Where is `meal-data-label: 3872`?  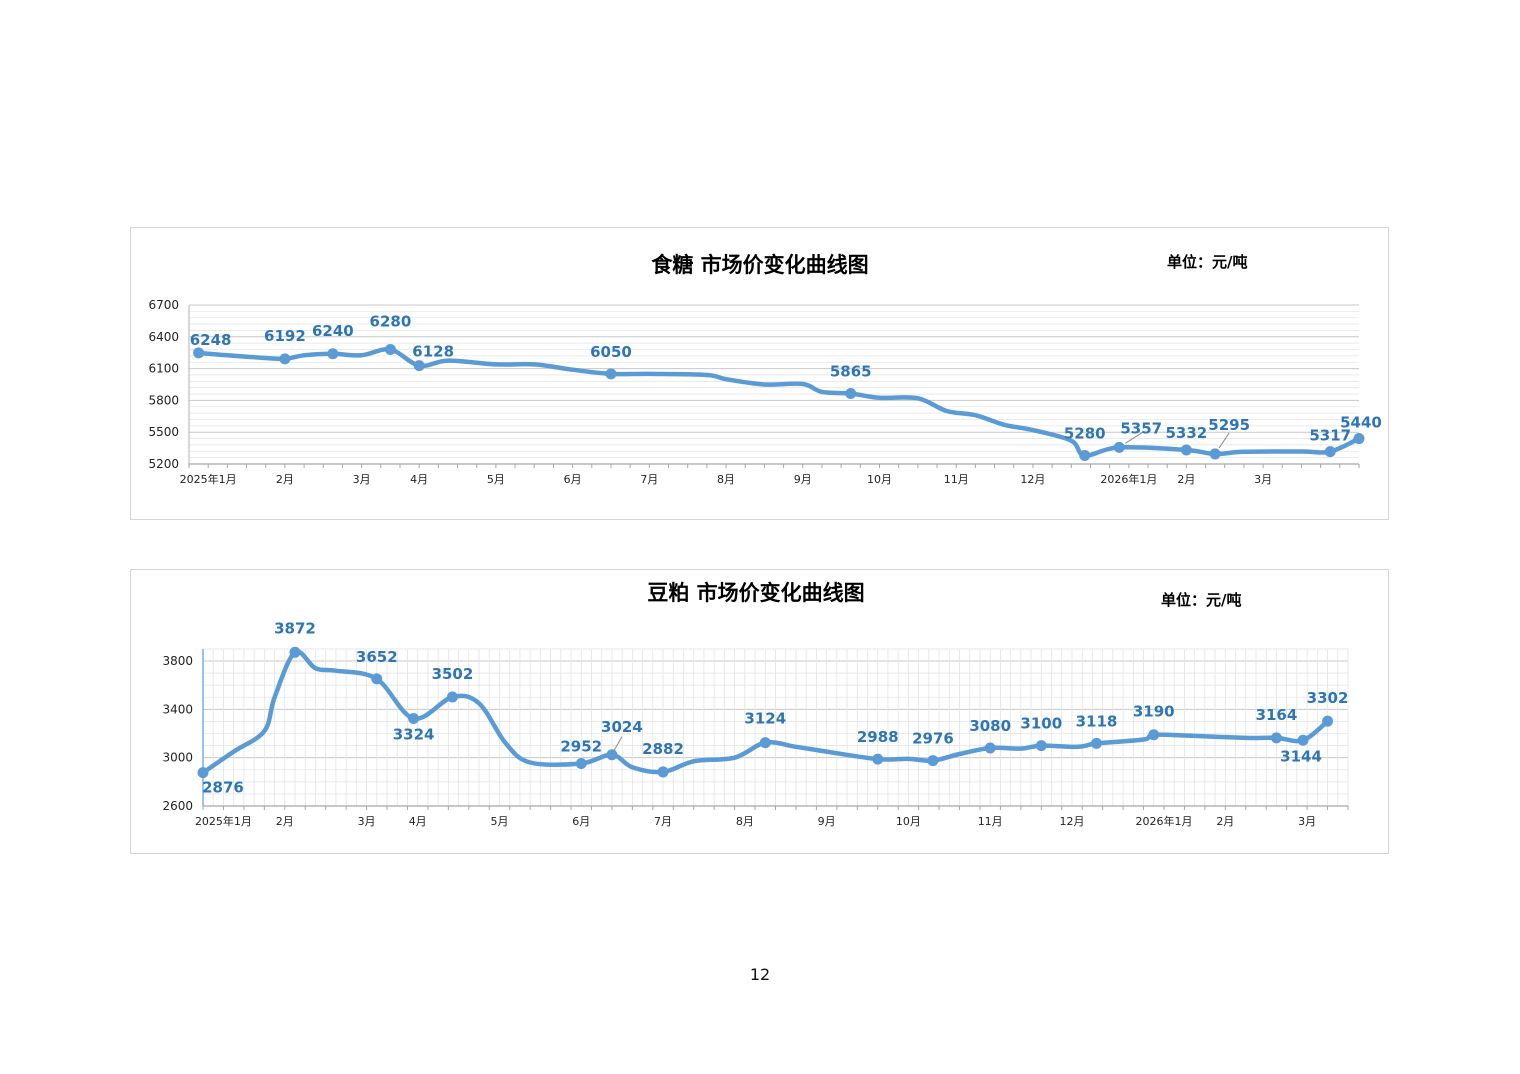 meal-data-label: 3872 is located at coordinates (295, 628).